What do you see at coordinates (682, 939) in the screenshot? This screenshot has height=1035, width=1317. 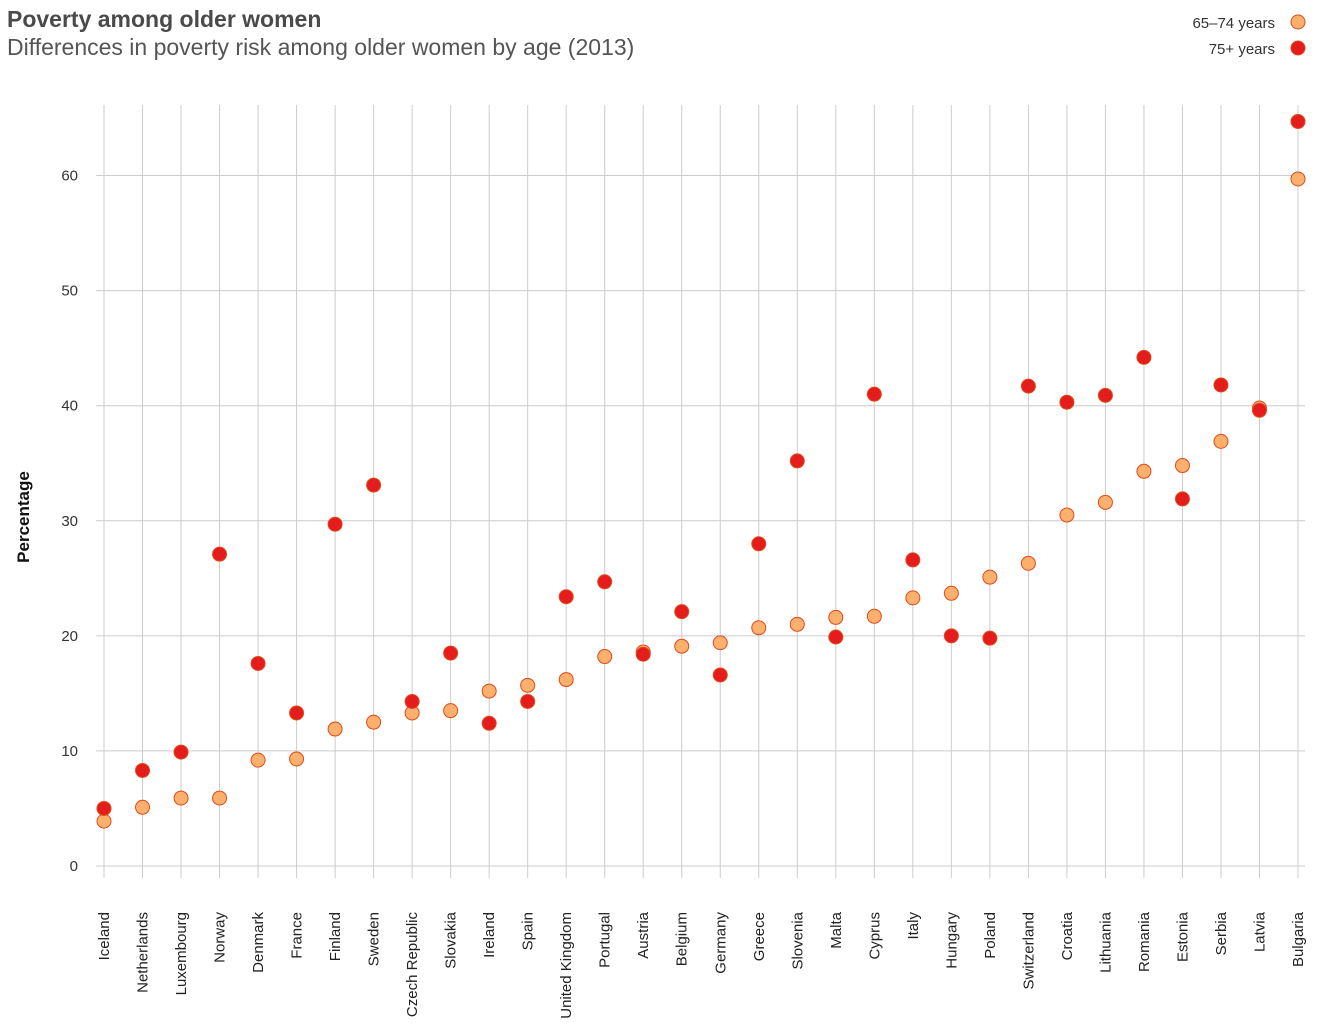 I see `x-tick-label: Belgium` at bounding box center [682, 939].